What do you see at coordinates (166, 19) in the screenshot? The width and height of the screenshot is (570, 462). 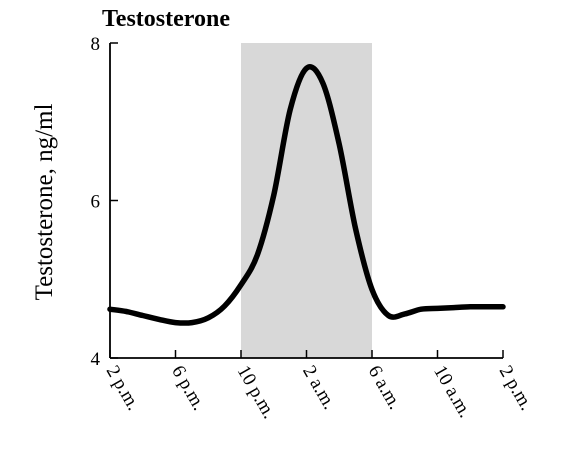 I see `chart-title: Testosterone` at bounding box center [166, 19].